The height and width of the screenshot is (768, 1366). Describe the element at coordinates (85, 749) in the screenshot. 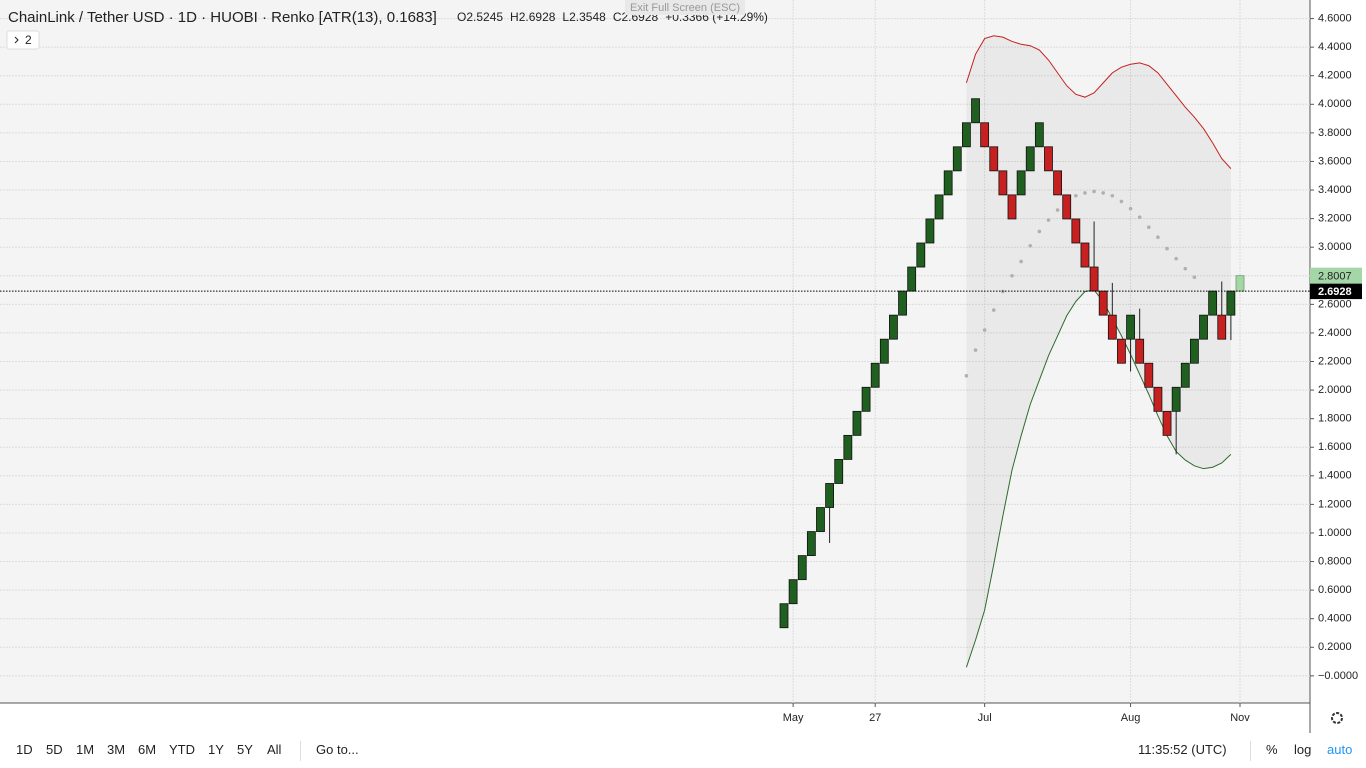

I see `range-button: 1M` at that location.